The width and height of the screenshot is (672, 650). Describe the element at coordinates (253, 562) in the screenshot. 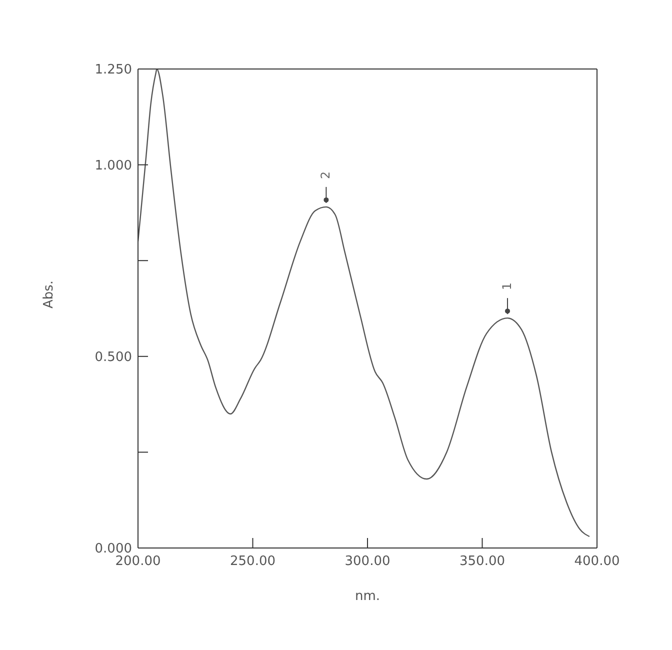

I see `x-tick-label: 250.00` at that location.